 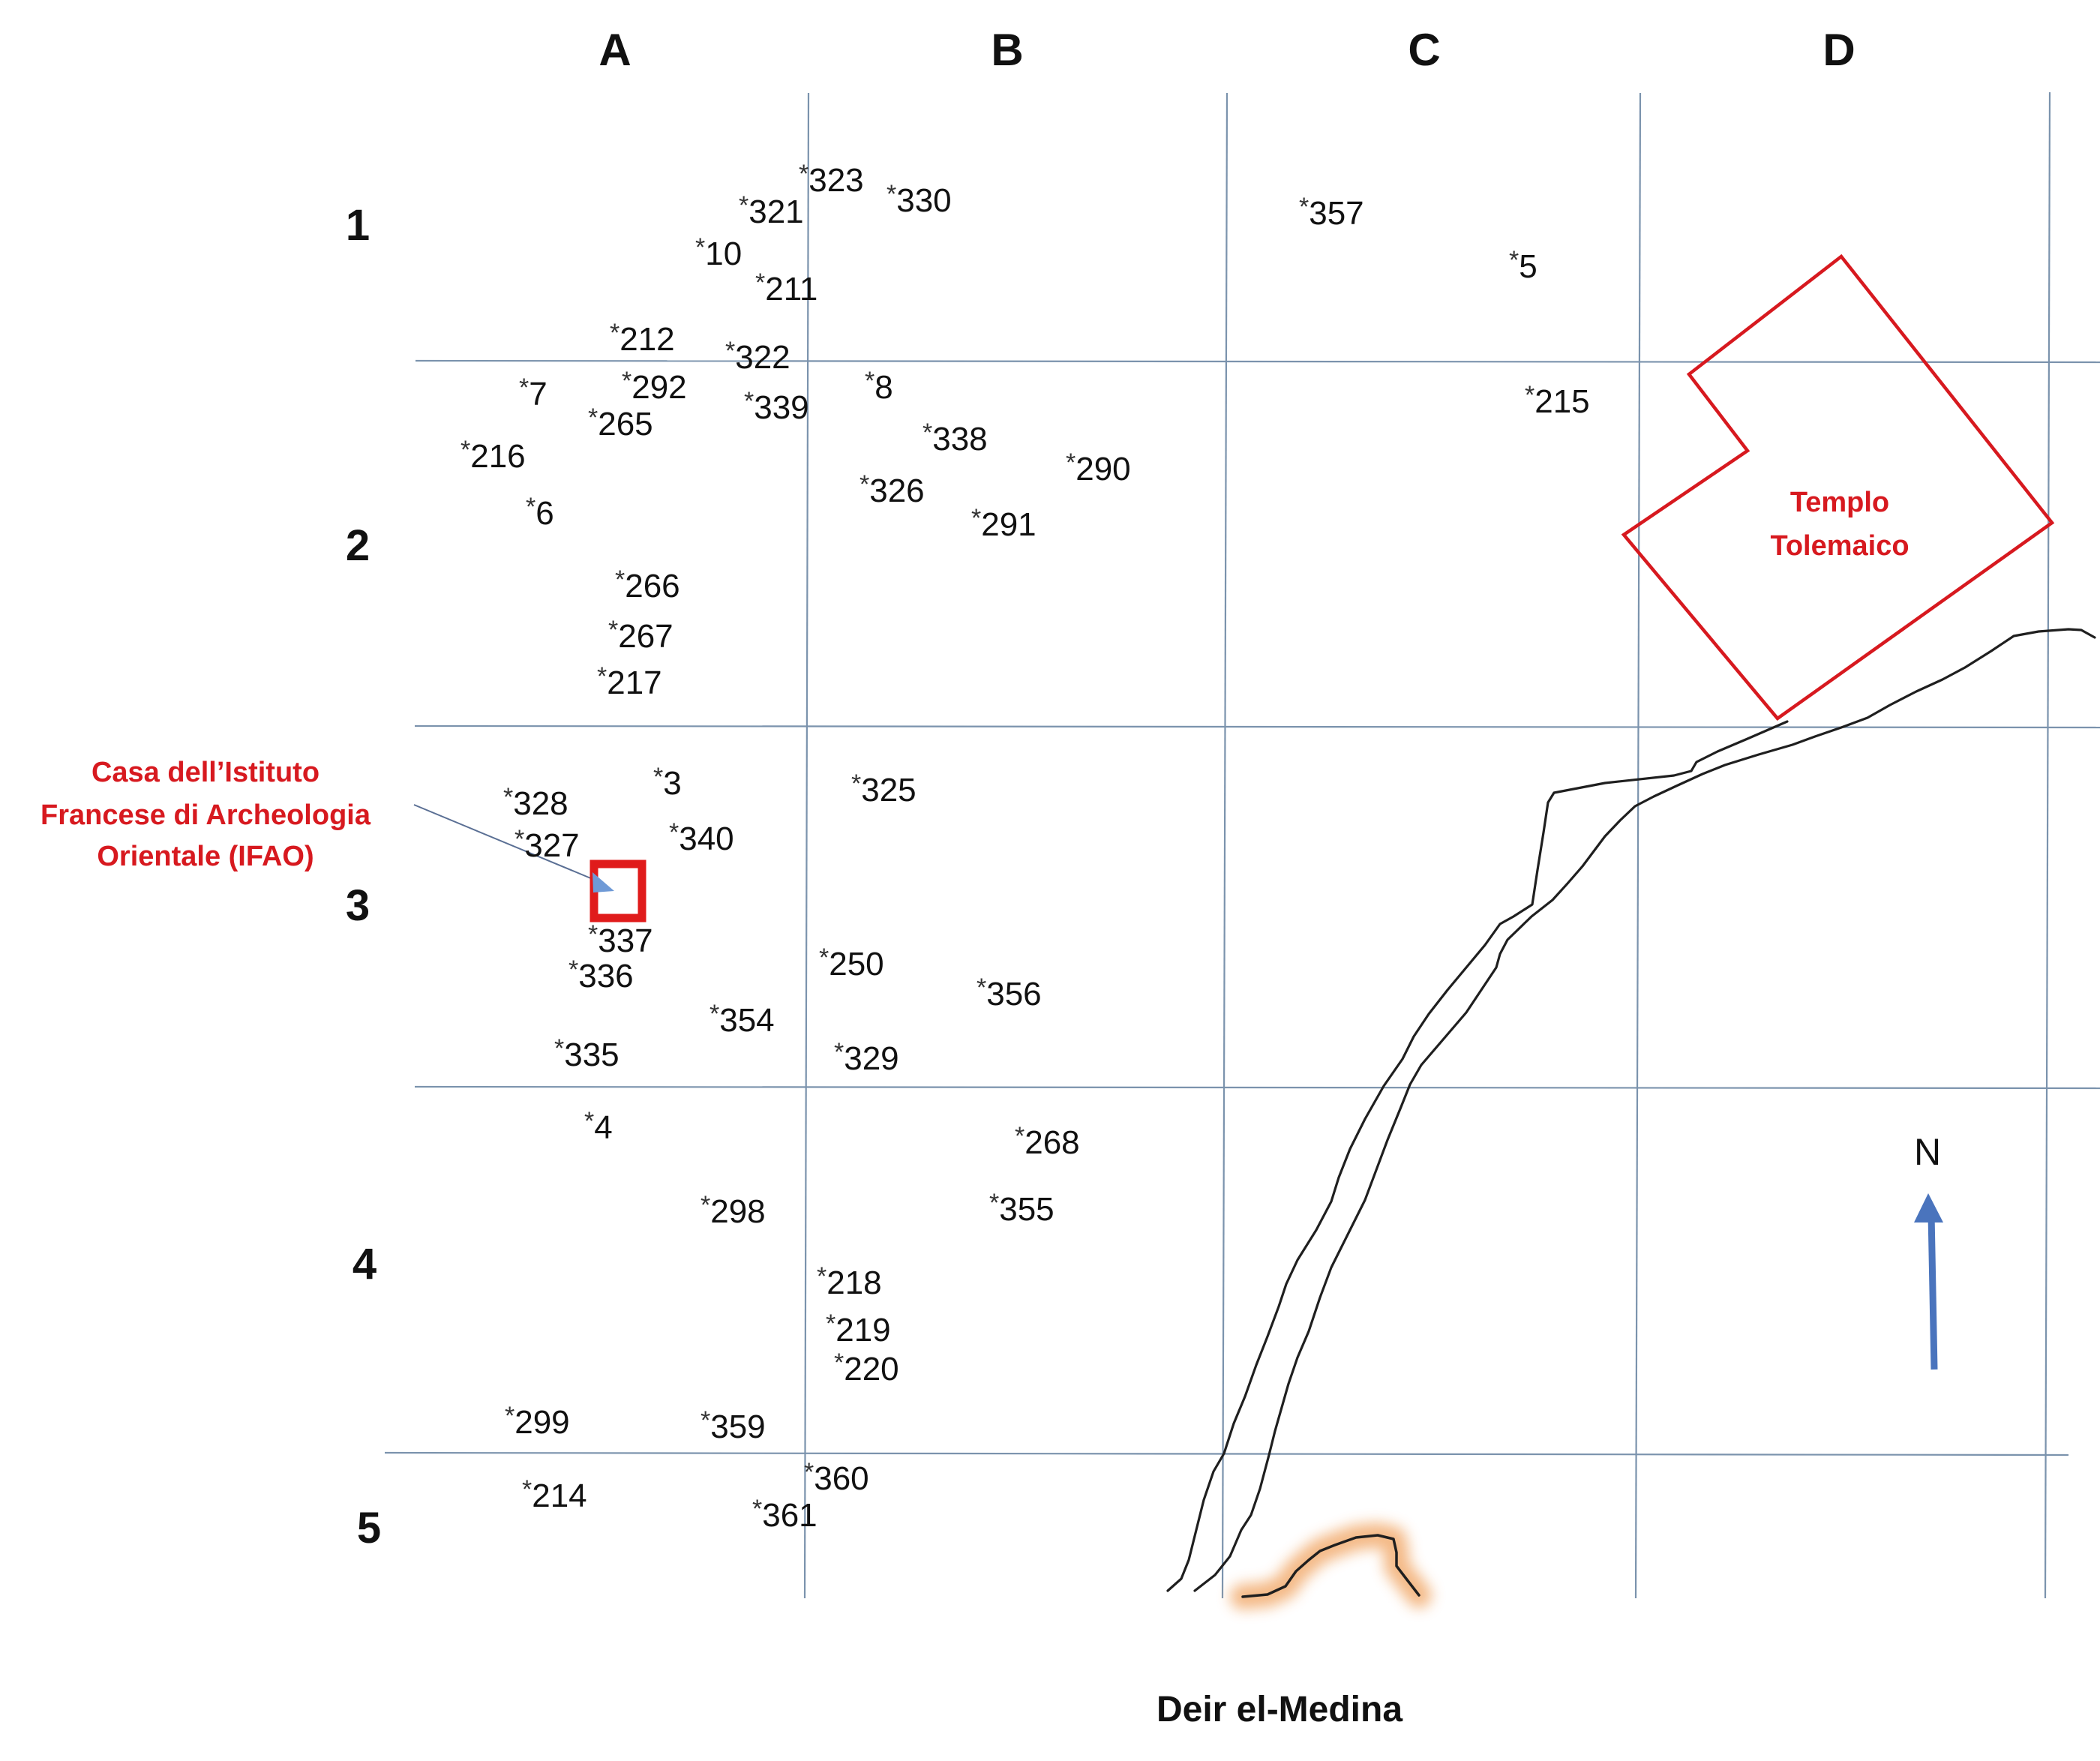 What do you see at coordinates (364, 1264) in the screenshot?
I see `row-label: 4` at bounding box center [364, 1264].